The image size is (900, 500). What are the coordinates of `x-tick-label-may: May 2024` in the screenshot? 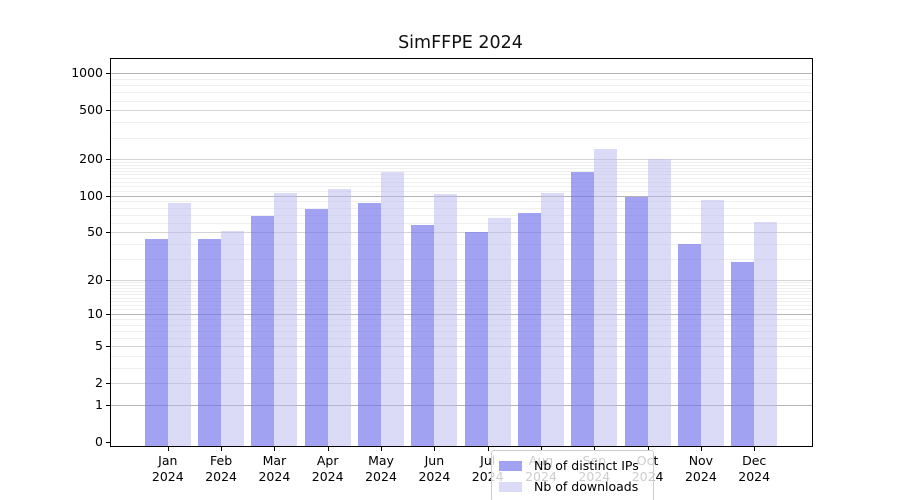 It's located at (381, 468).